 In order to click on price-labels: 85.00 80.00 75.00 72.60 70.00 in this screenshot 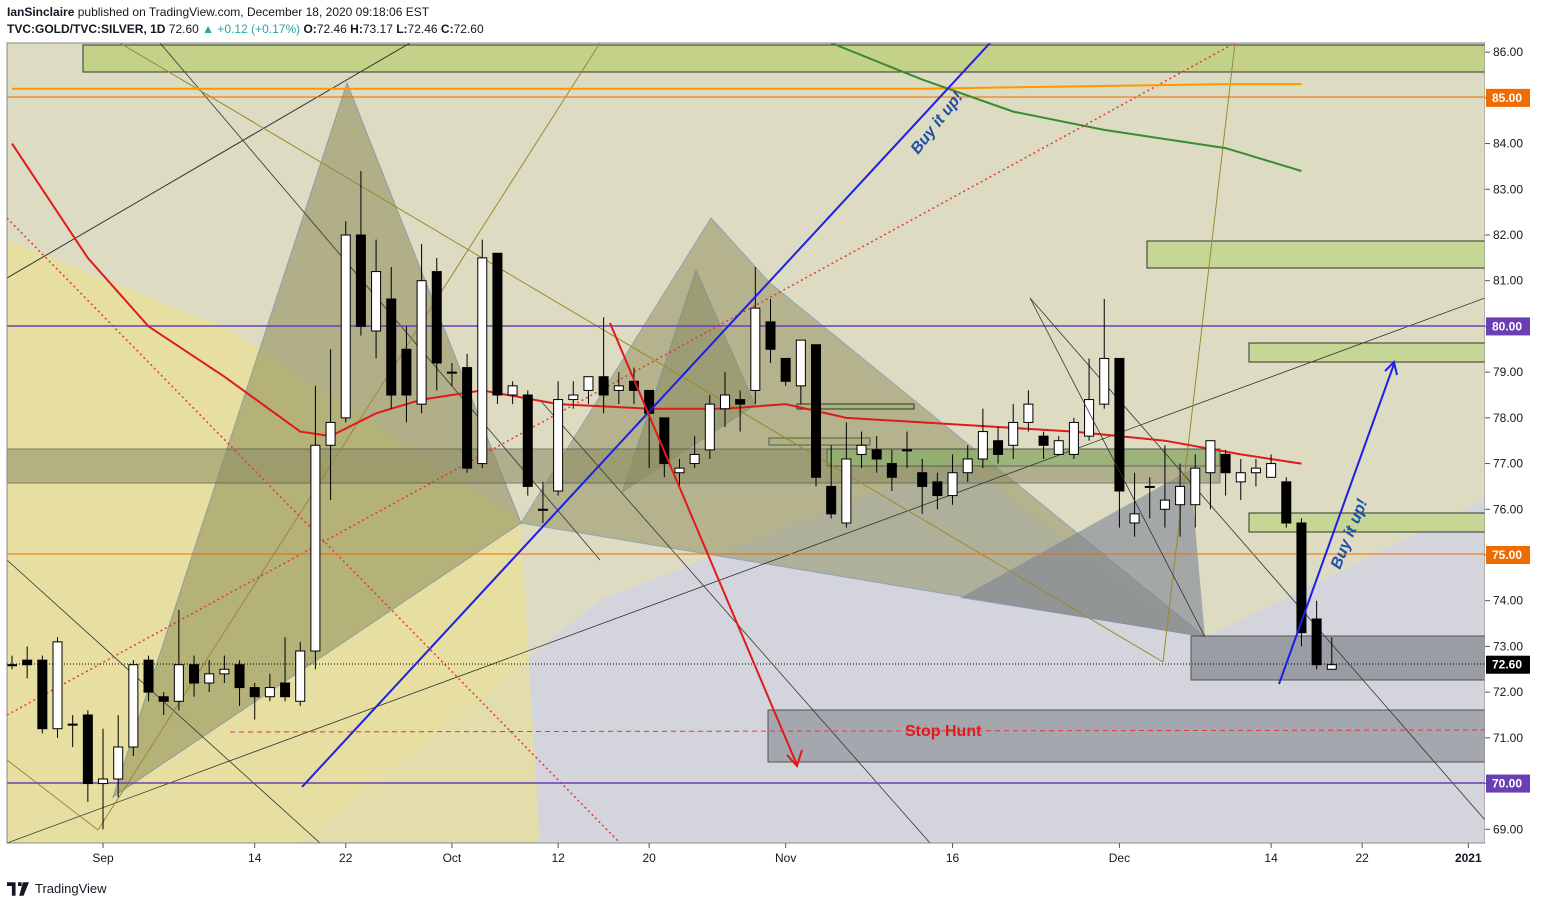, I will do `click(1508, 440)`.